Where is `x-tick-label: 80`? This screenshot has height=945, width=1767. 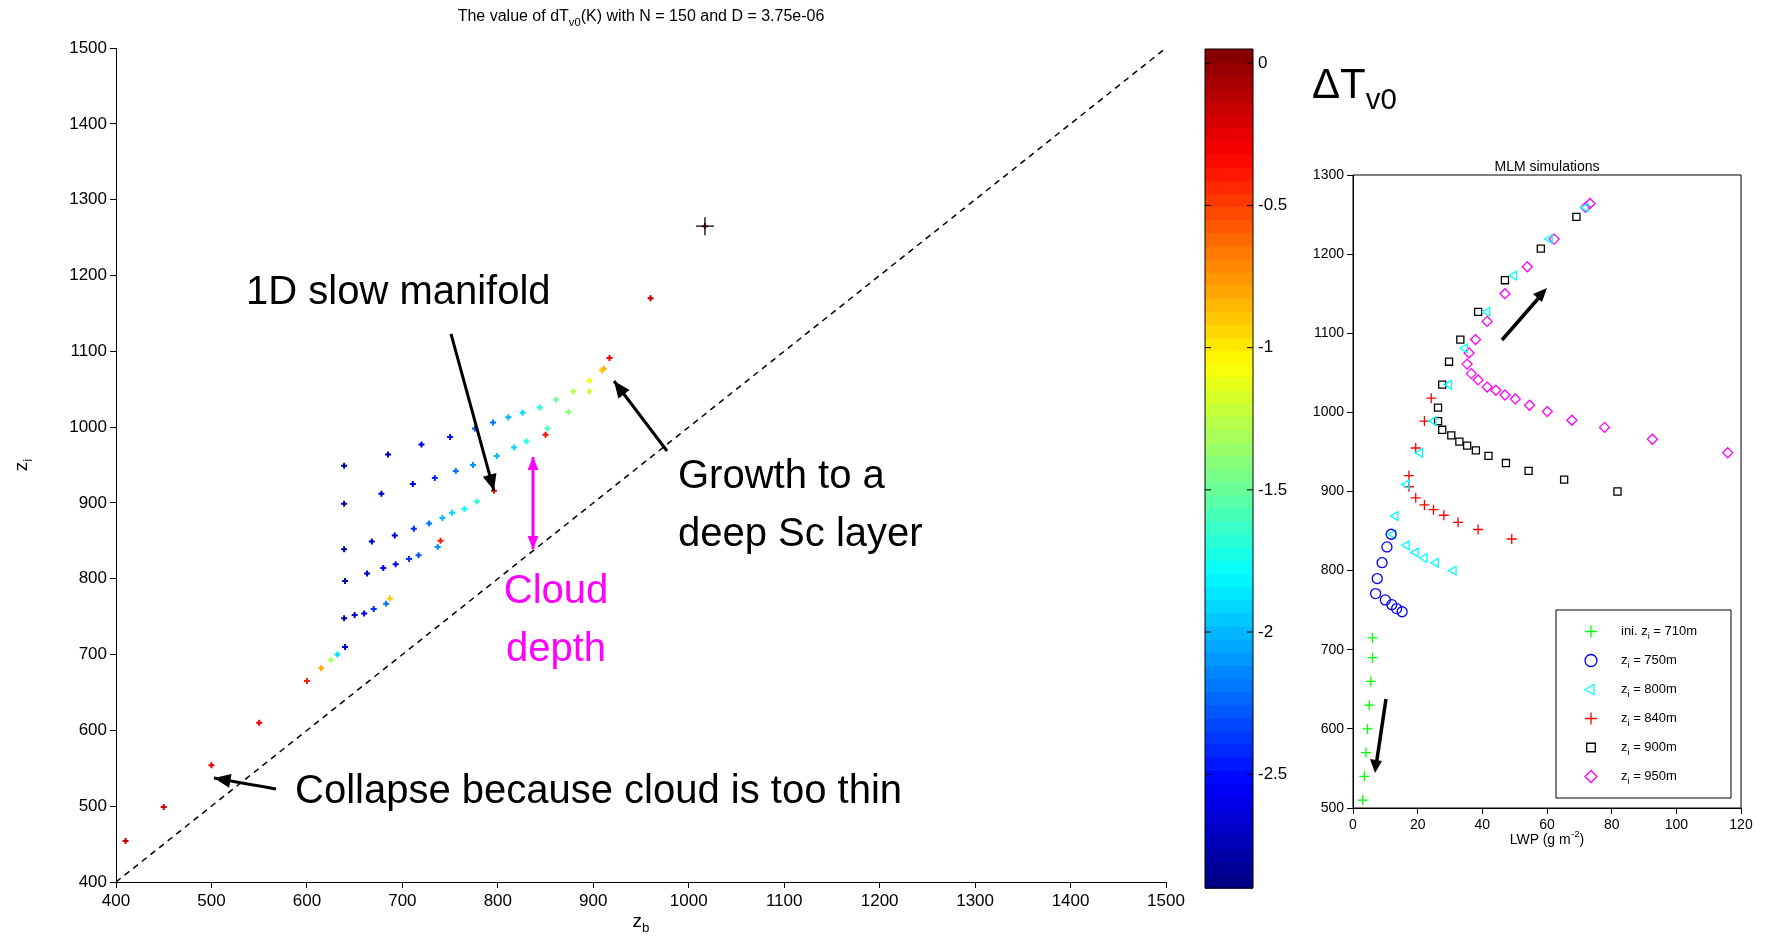 x-tick-label: 80 is located at coordinates (1611, 824).